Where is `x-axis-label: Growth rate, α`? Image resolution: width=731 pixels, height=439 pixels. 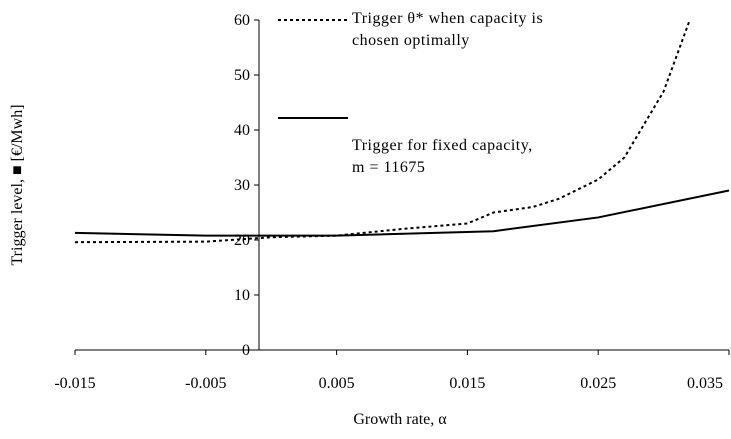 x-axis-label: Growth rate, α is located at coordinates (400, 419).